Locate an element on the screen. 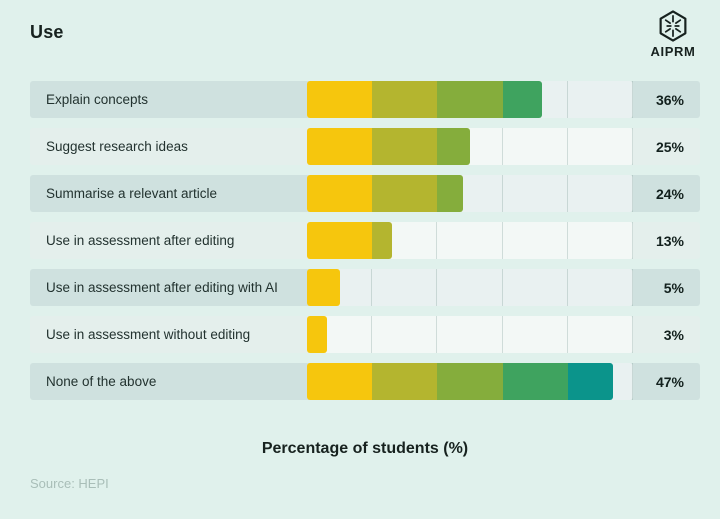 The width and height of the screenshot is (720, 519). value-label: 47% is located at coordinates (669, 381).